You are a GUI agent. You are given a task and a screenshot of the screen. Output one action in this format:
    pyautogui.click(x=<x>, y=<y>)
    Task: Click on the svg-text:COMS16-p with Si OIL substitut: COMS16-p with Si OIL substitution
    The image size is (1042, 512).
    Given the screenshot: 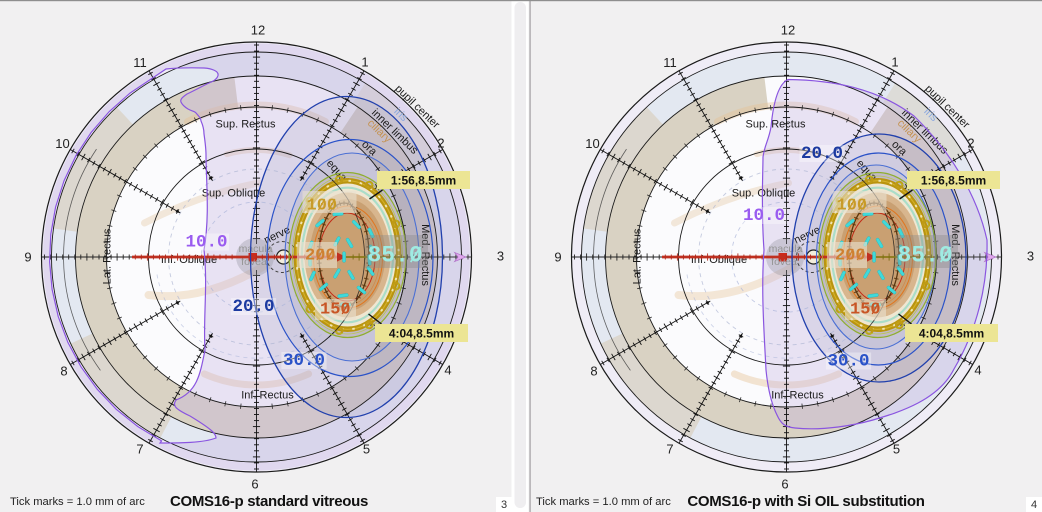 What is the action you would take?
    pyautogui.click(x=805, y=501)
    